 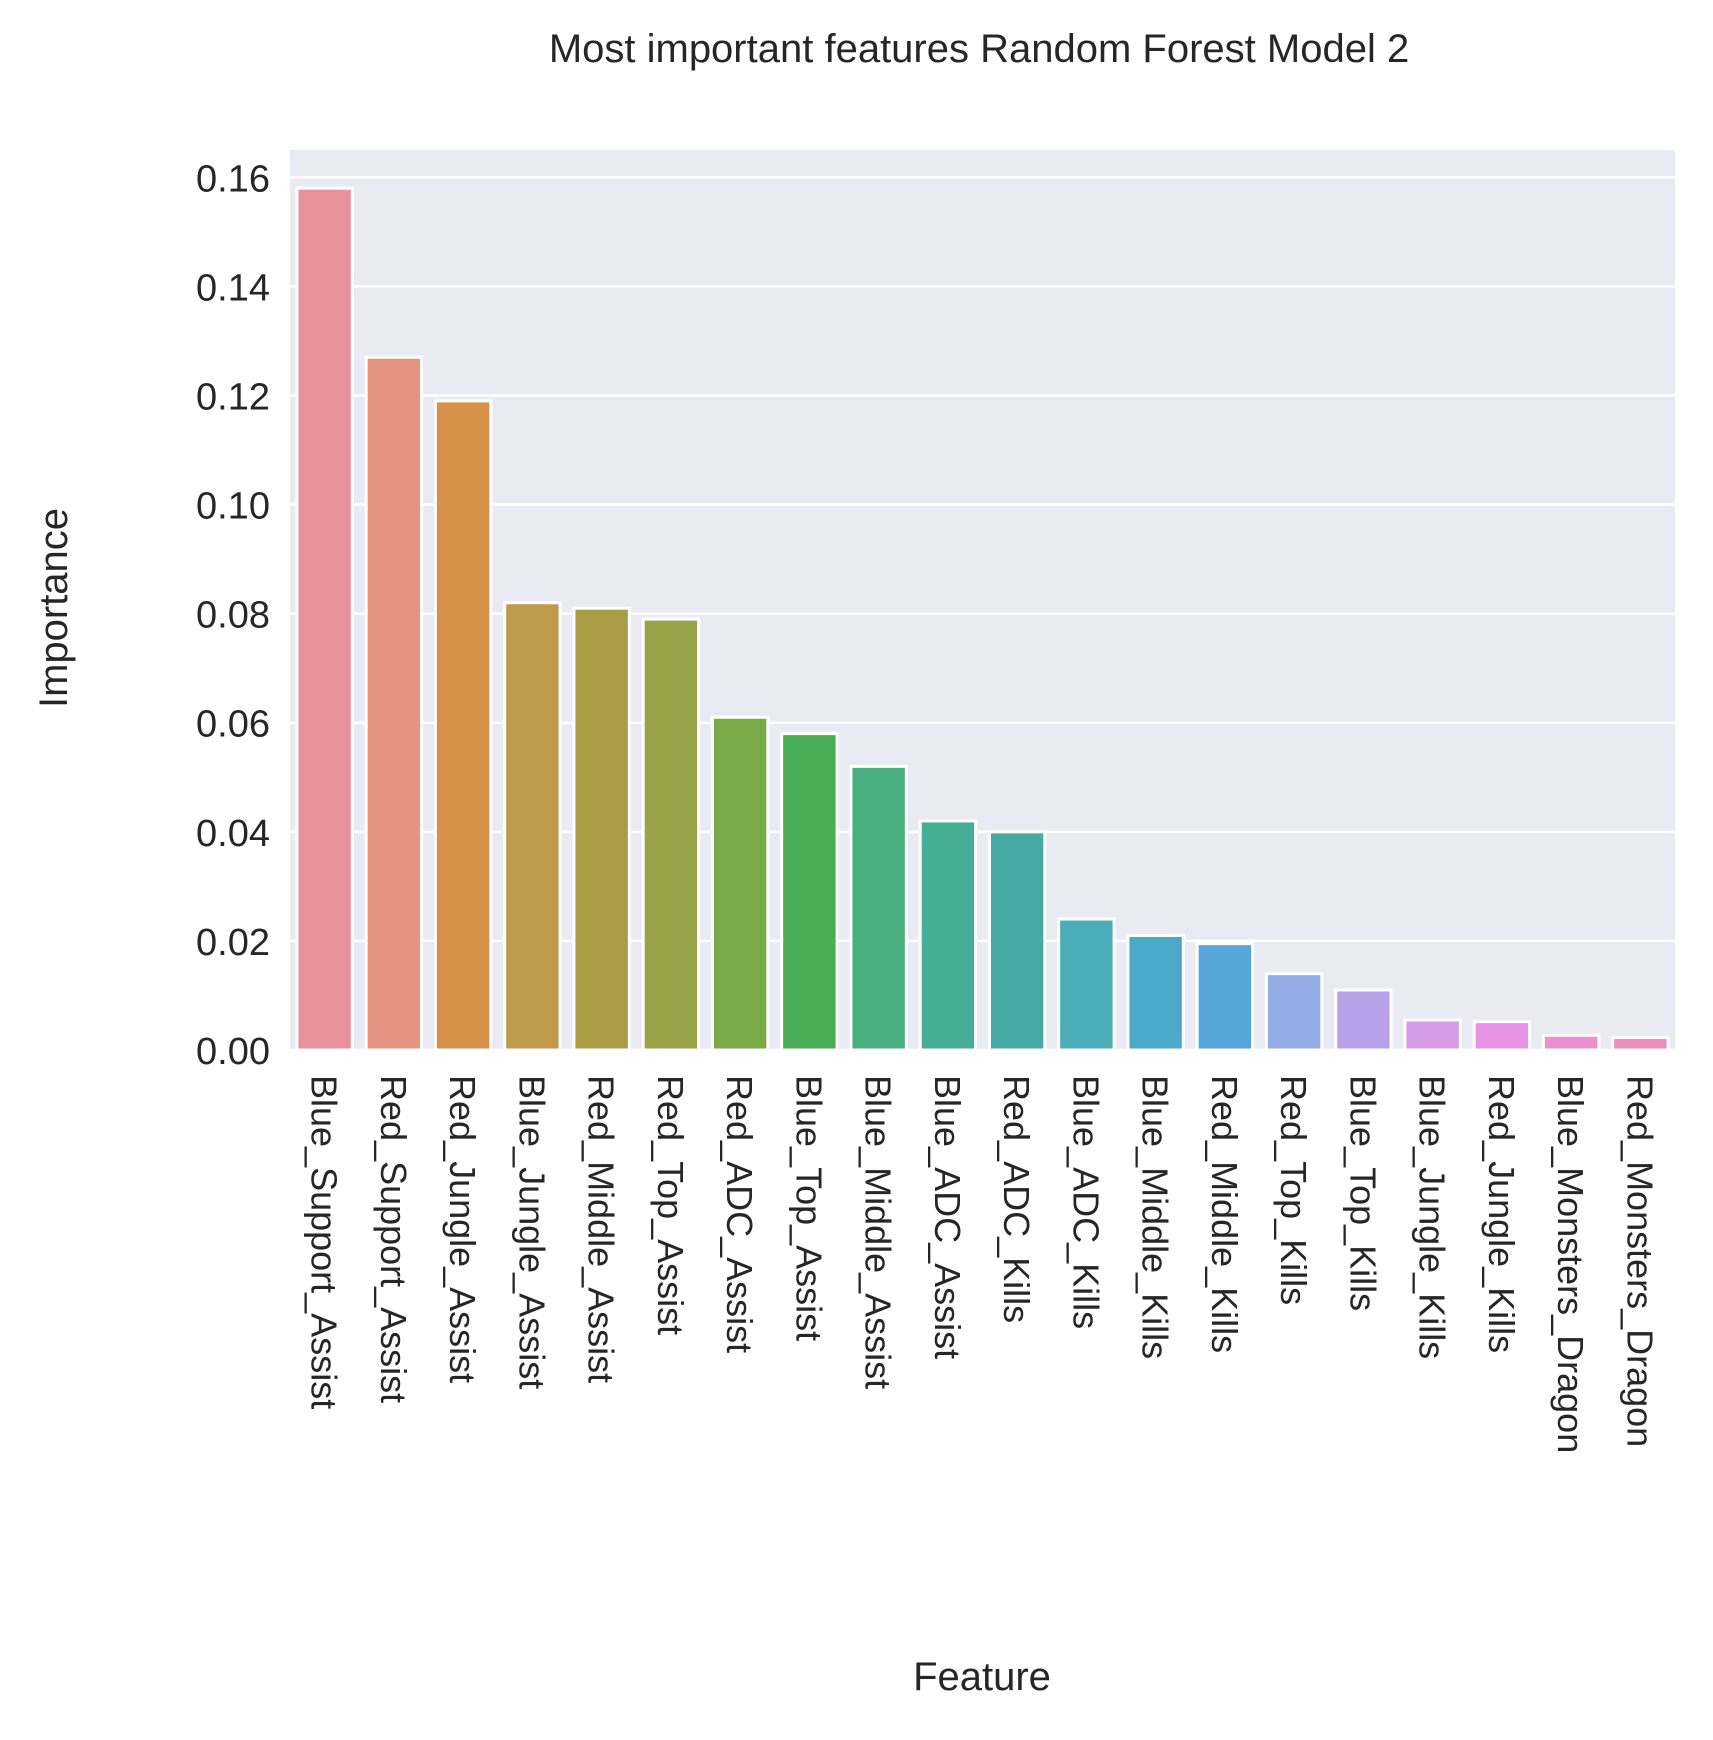 What do you see at coordinates (808, 1208) in the screenshot?
I see `x-tick-label: Blue_Top_Assist` at bounding box center [808, 1208].